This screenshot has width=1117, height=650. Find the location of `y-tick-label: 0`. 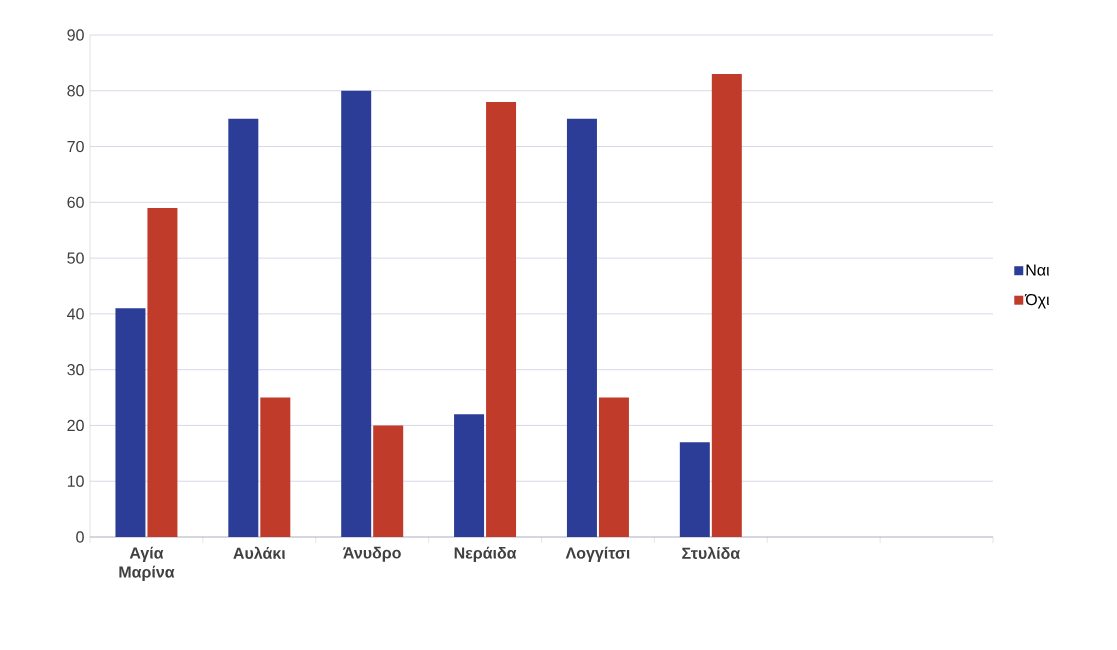

y-tick-label: 0 is located at coordinates (80, 537).